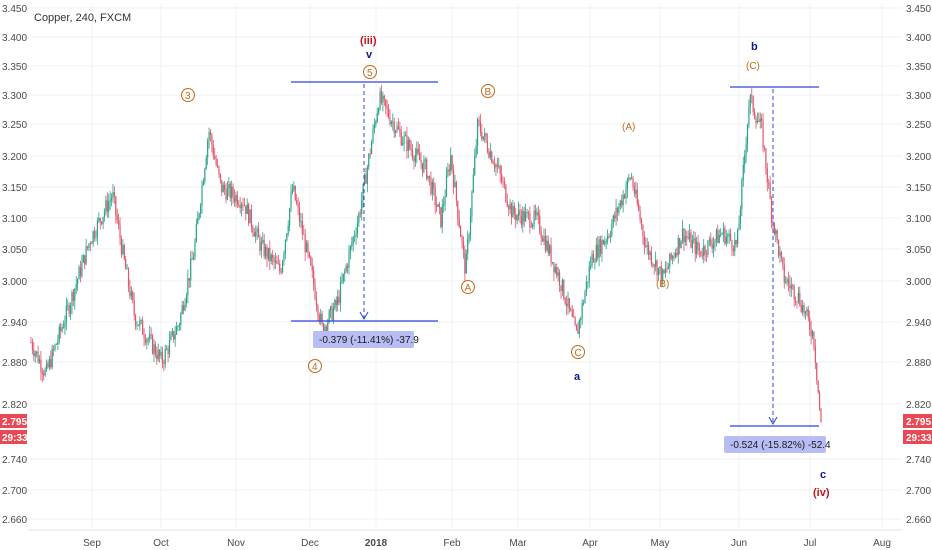  What do you see at coordinates (810, 543) in the screenshot?
I see `x-tick-label: Jul` at bounding box center [810, 543].